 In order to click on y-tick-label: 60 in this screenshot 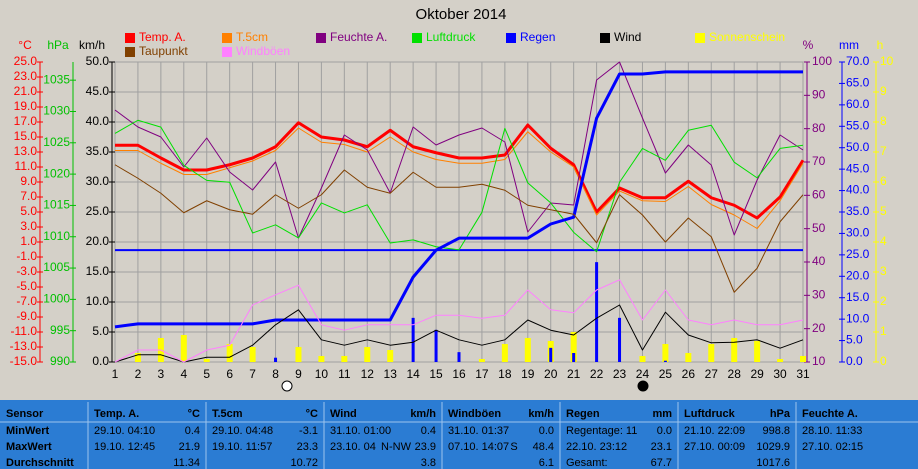, I will do `click(819, 195)`.